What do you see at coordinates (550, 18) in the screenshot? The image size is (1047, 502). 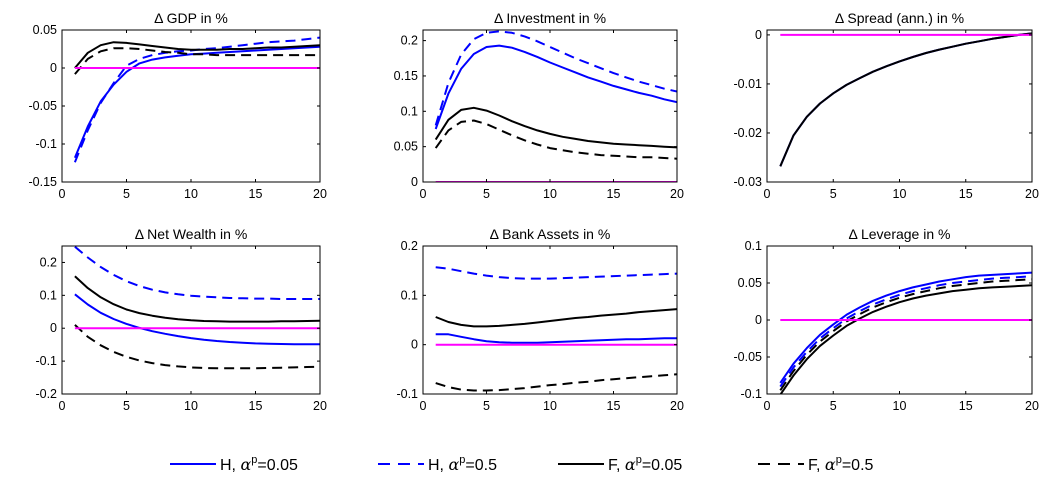 I see `panel-title: Δ Investment in %` at bounding box center [550, 18].